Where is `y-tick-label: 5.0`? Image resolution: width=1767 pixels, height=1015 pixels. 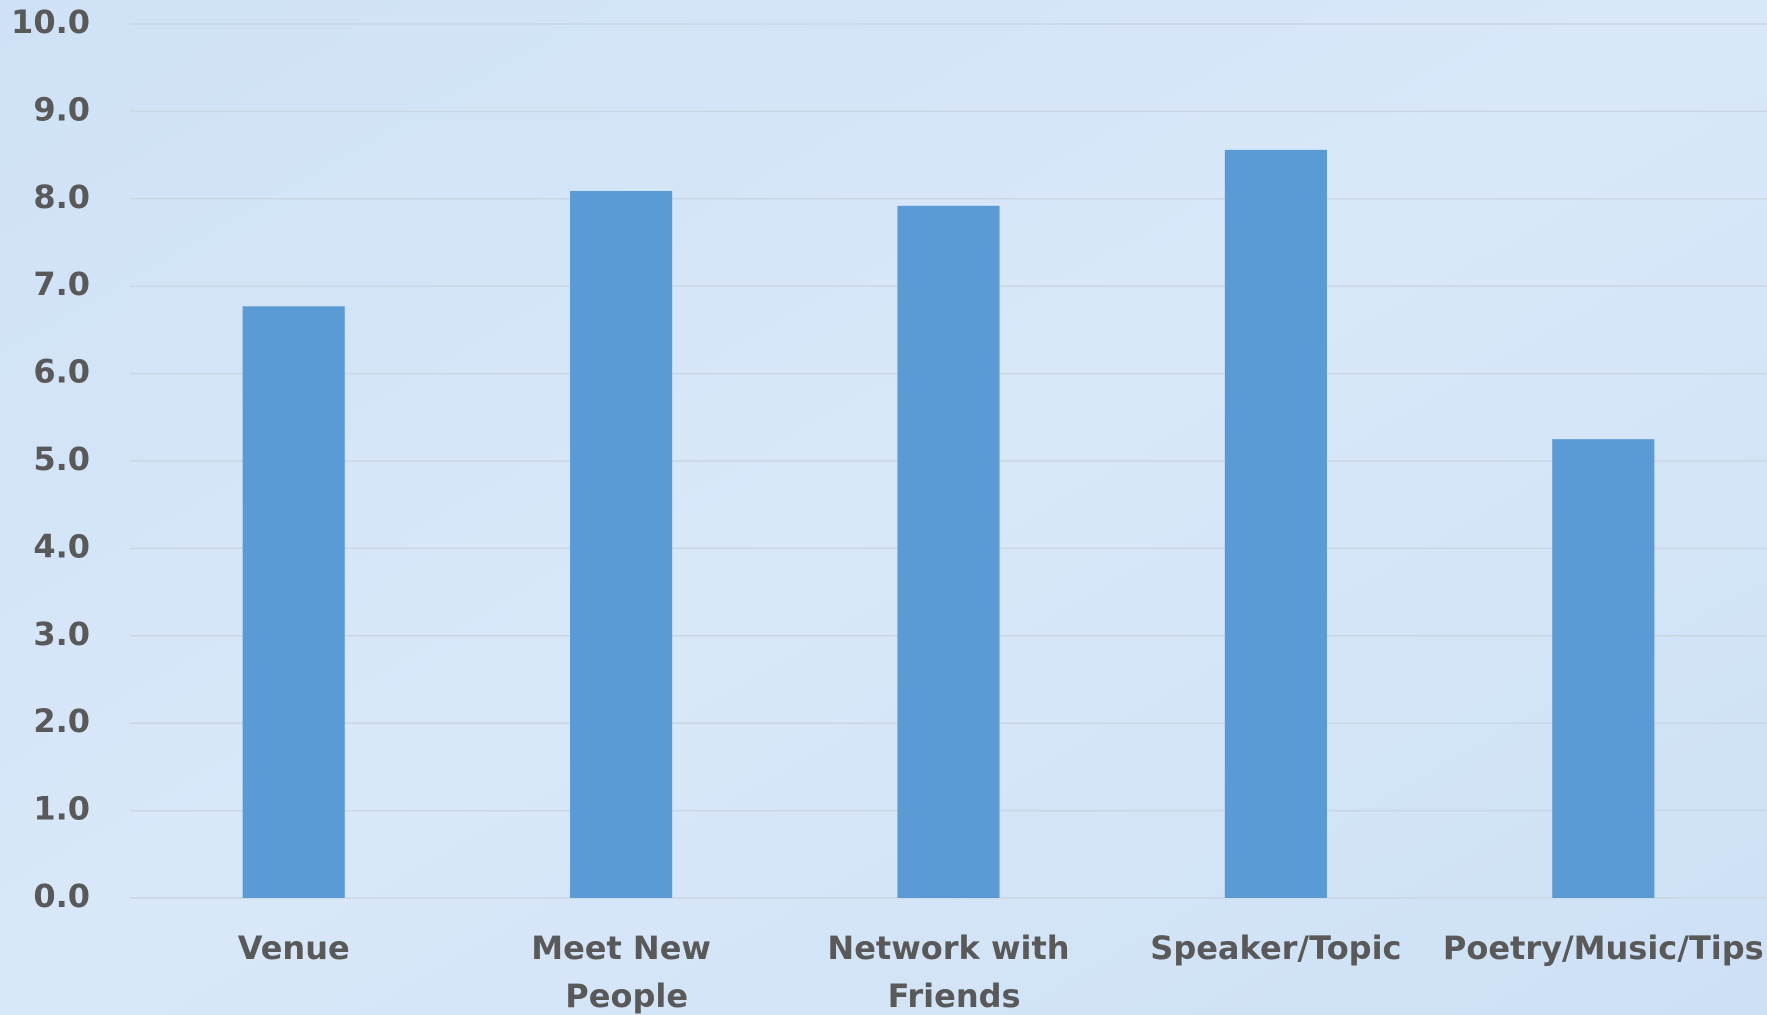 y-tick-label: 5.0 is located at coordinates (61, 459).